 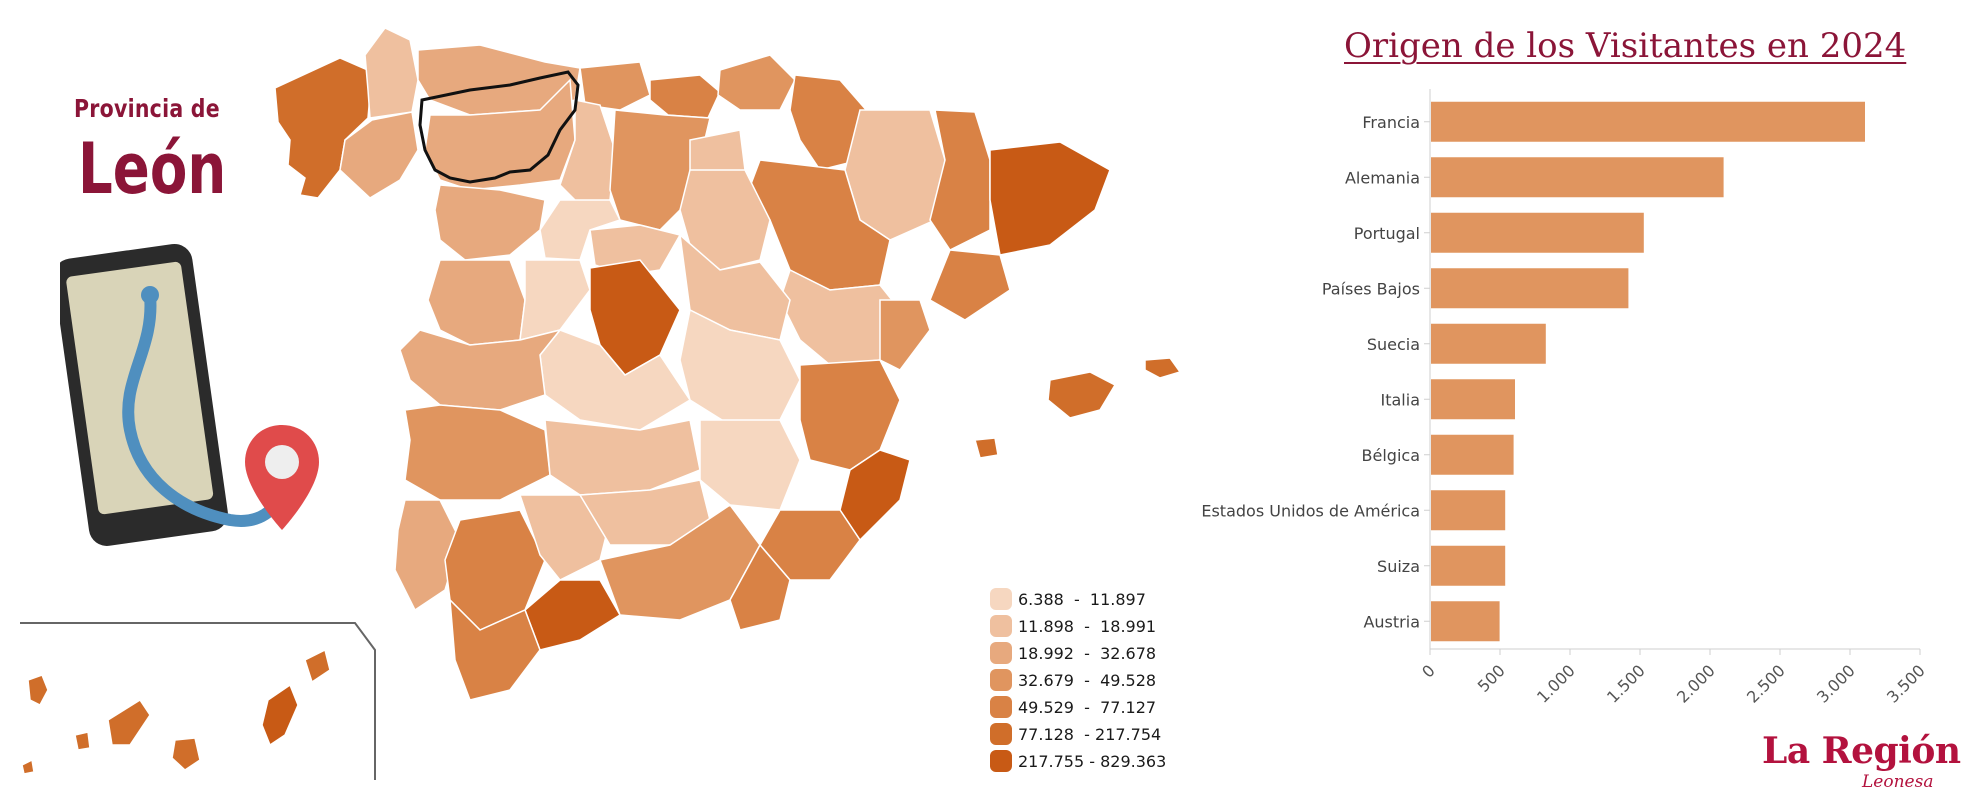 I want to click on x-tick-label: 1.500, so click(x=1626, y=684).